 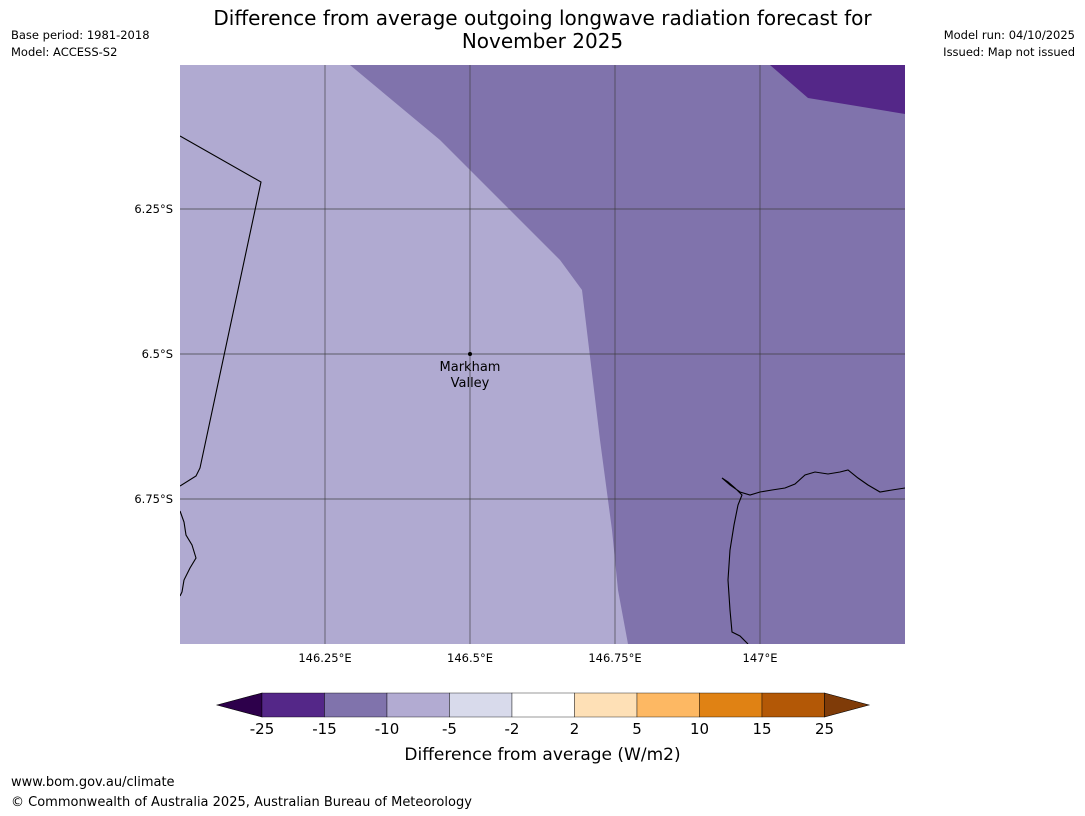 What do you see at coordinates (542, 755) in the screenshot?
I see `colorbar-label: Difference from average (W/m2)` at bounding box center [542, 755].